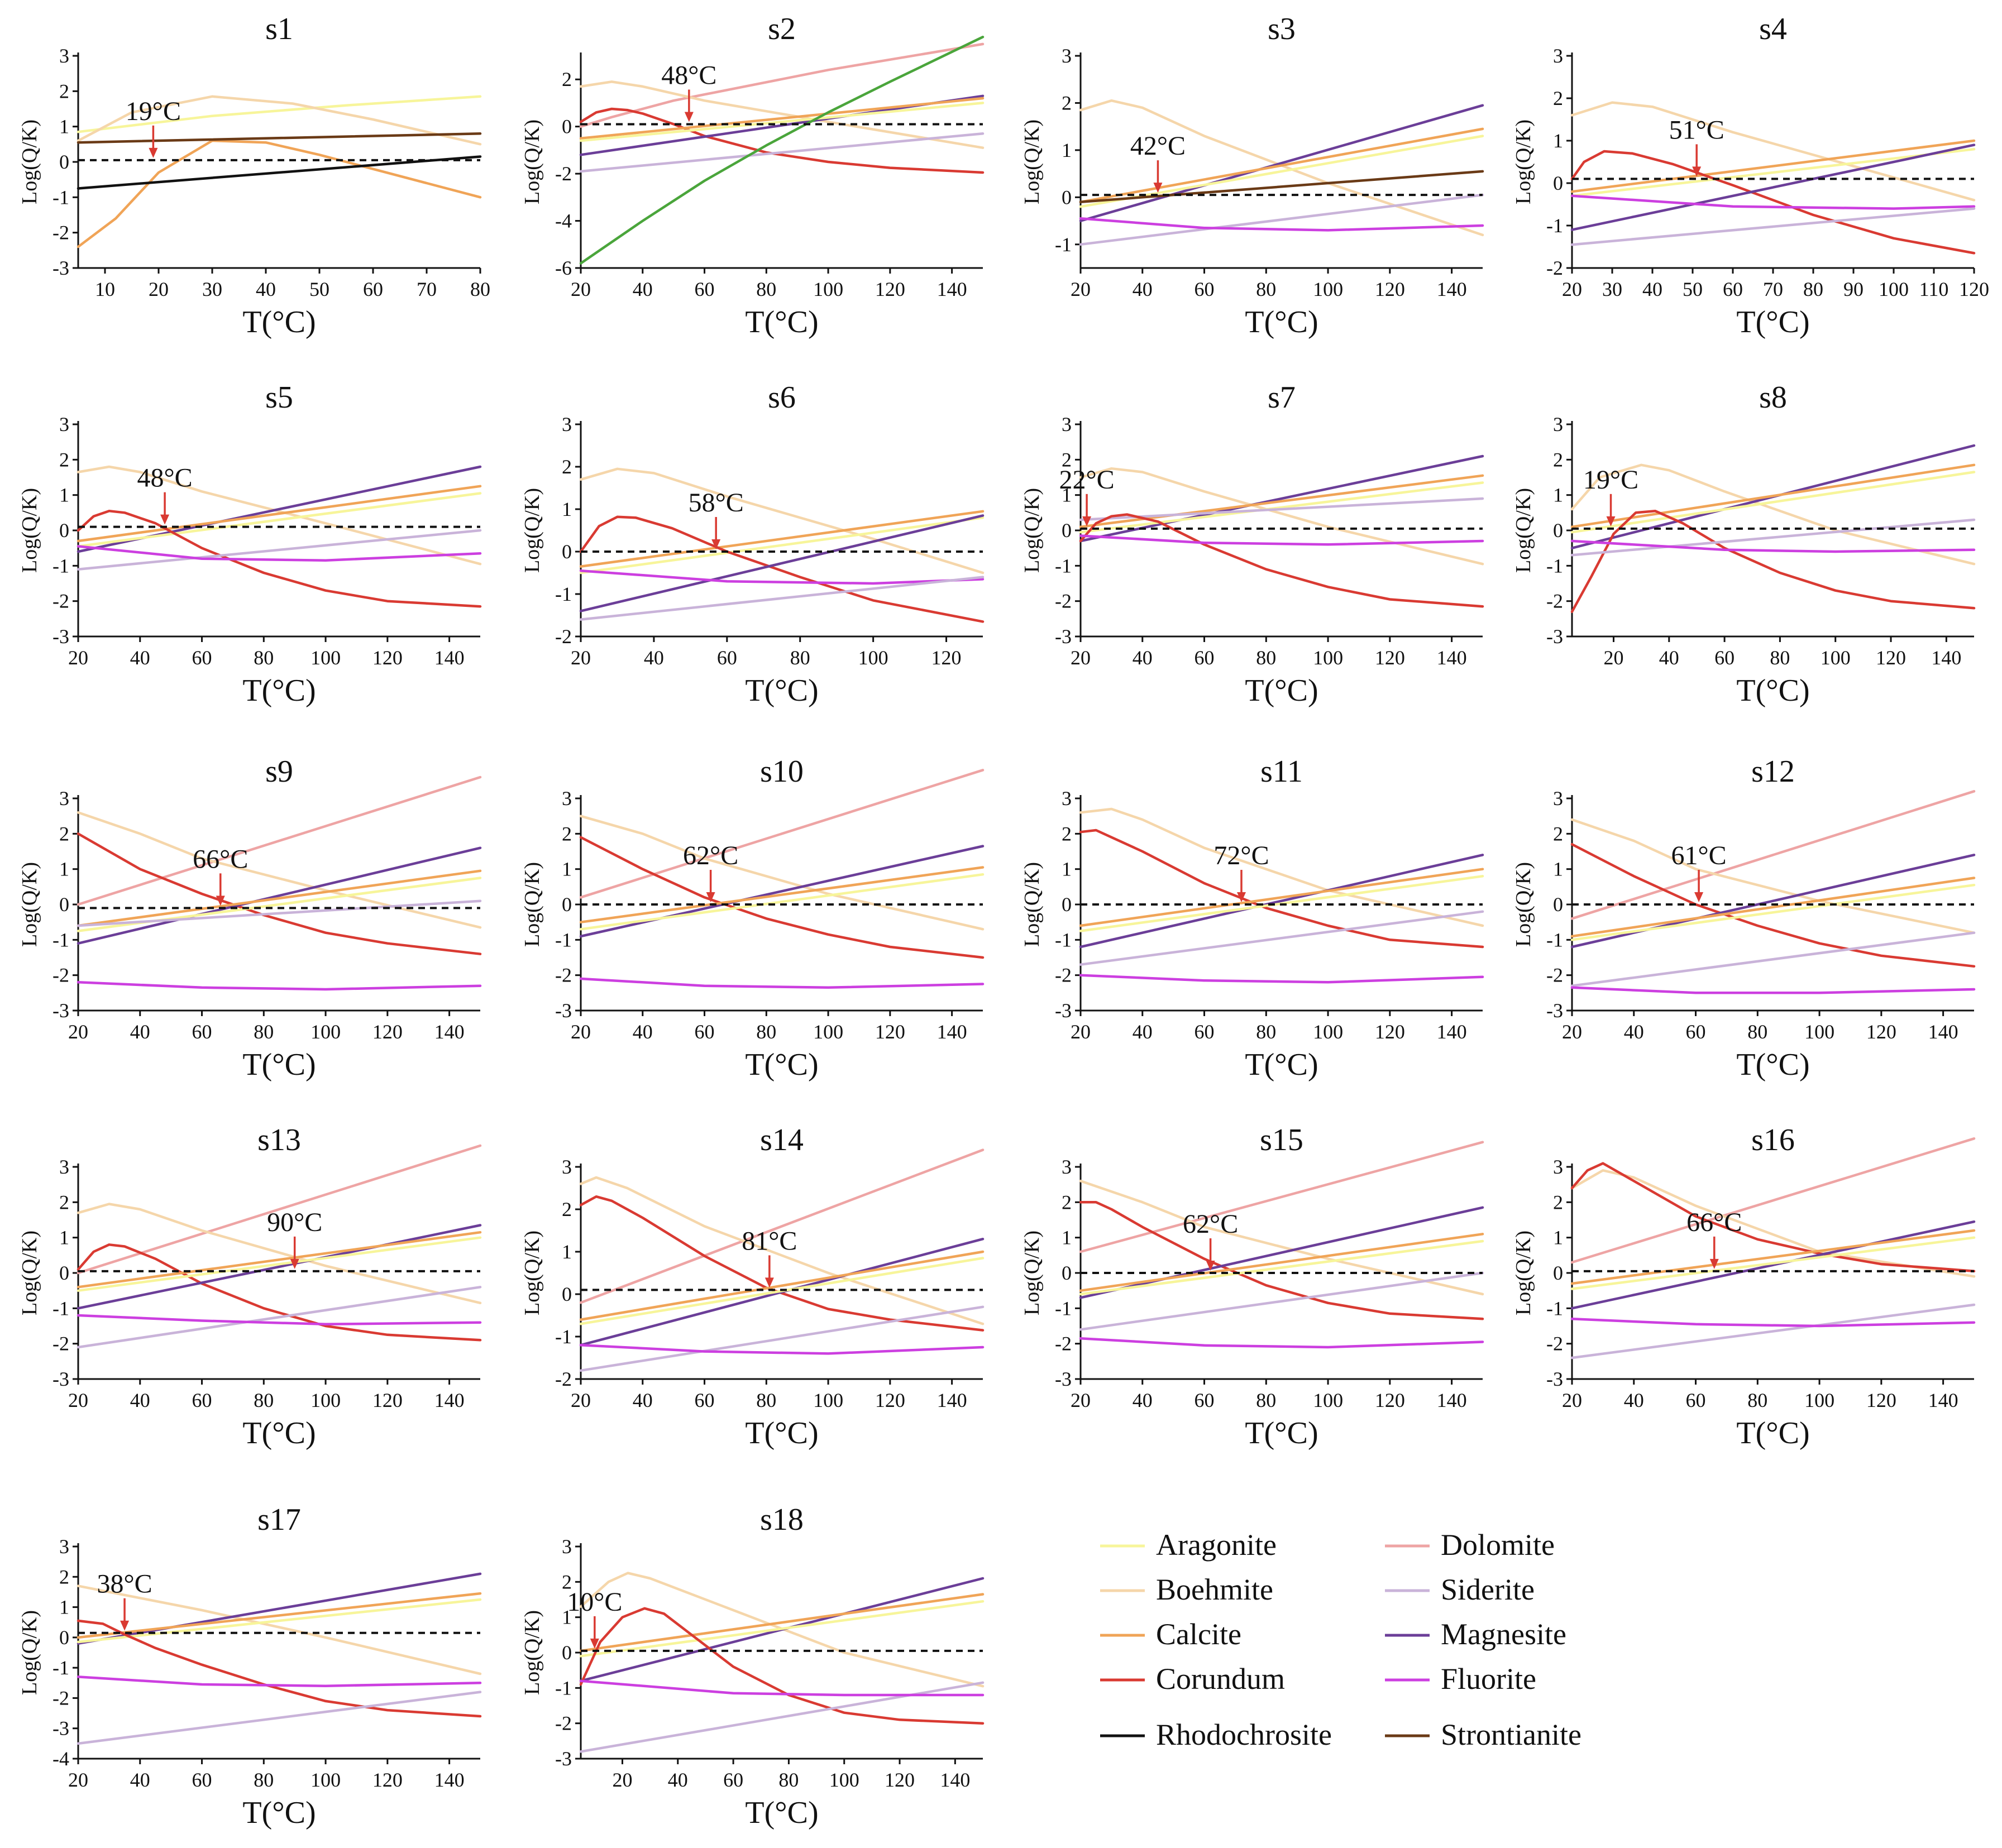 The image size is (2002, 1848). Describe the element at coordinates (279, 1140) in the screenshot. I see `chart-title: s13` at that location.